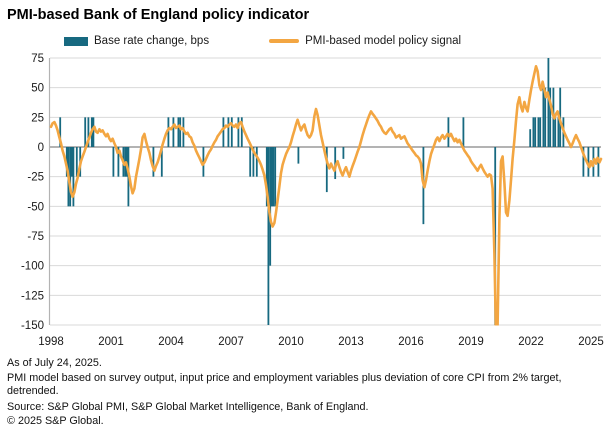 Image resolution: width=612 pixels, height=447 pixels. I want to click on y-tick-label: -50, so click(35, 207).